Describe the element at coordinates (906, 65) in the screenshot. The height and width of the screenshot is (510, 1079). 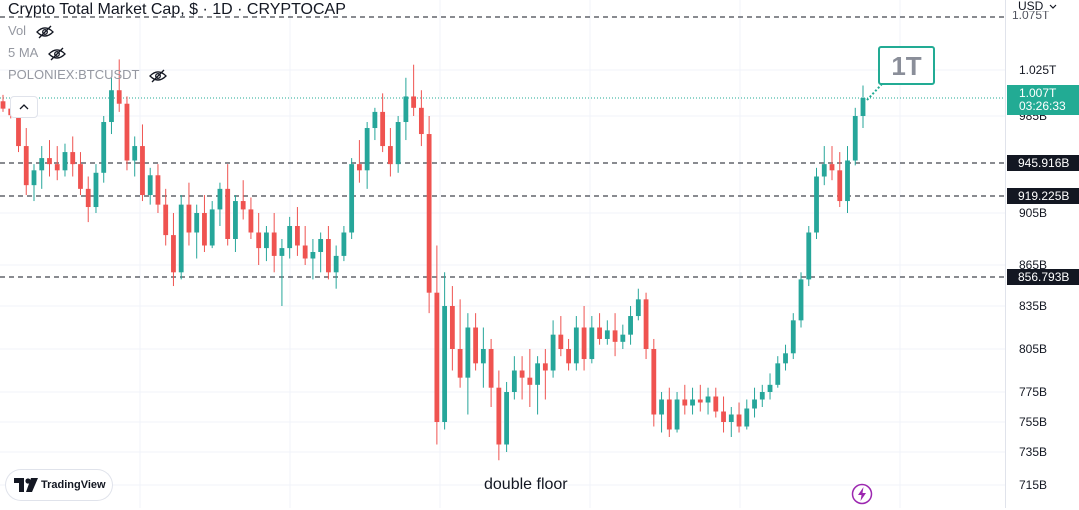
I see `callout-box` at that location.